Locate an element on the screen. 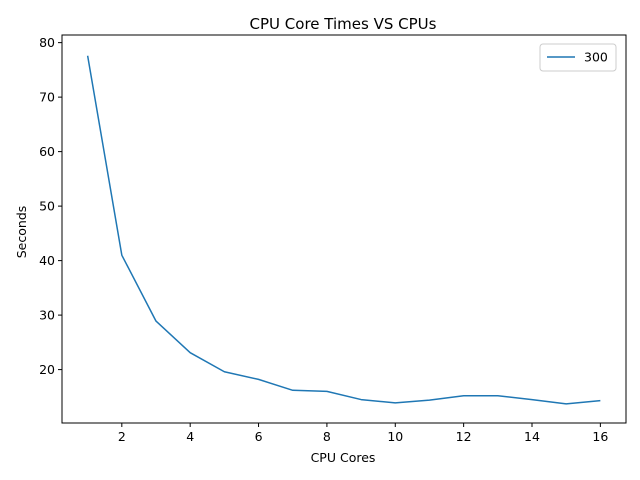 The height and width of the screenshot is (480, 640). x-tick-label: 14 is located at coordinates (532, 436).